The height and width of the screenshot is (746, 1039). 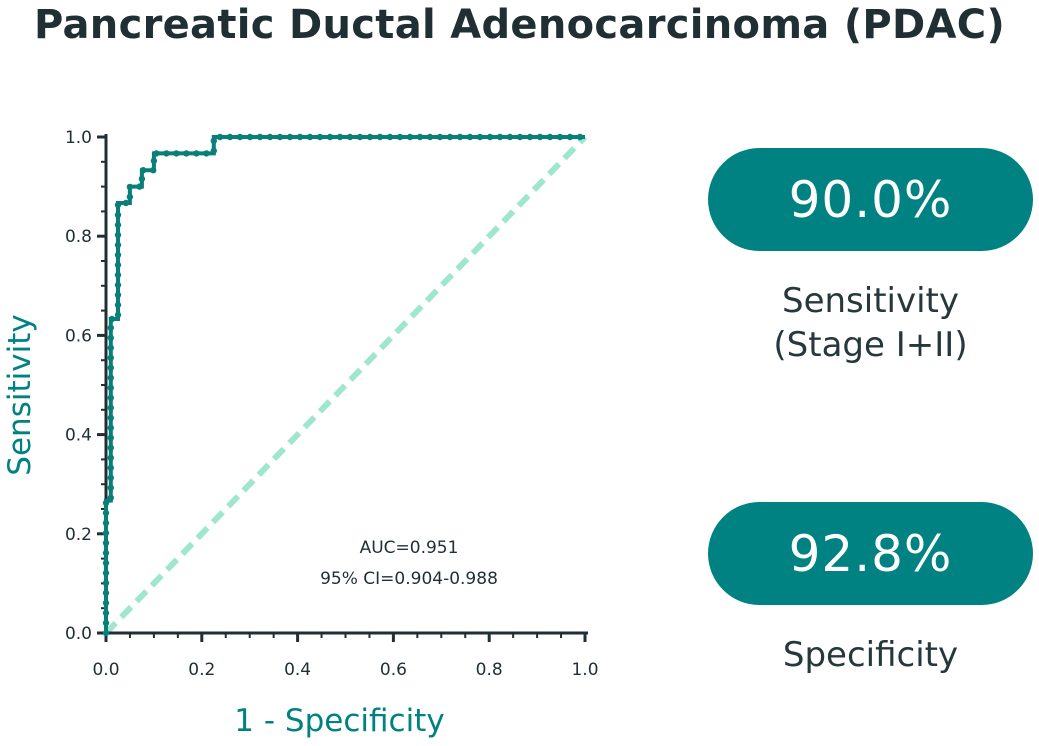 What do you see at coordinates (870, 301) in the screenshot?
I see `sensitivity-label-line1: Sensitivity` at bounding box center [870, 301].